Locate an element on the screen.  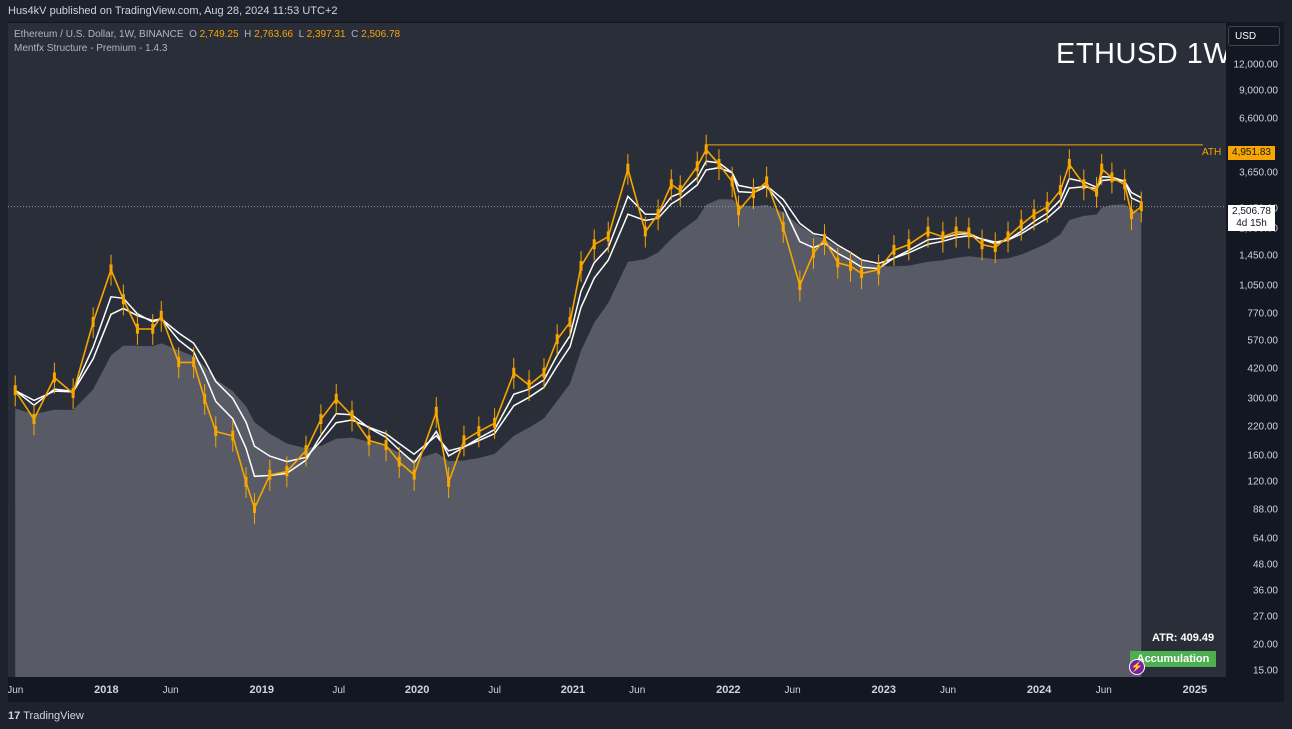
y-tick-label: 64.00 is located at coordinates (1265, 539).